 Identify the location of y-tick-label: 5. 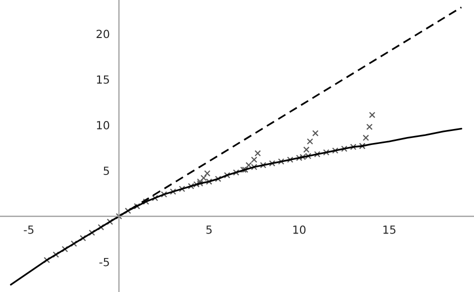
(106, 171).